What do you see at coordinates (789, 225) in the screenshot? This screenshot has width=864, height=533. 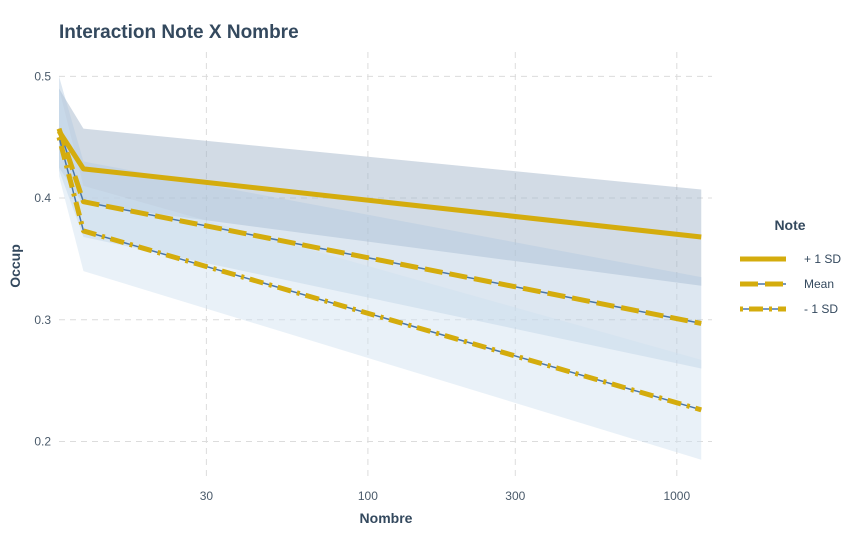 I see `legend-title: Note` at bounding box center [789, 225].